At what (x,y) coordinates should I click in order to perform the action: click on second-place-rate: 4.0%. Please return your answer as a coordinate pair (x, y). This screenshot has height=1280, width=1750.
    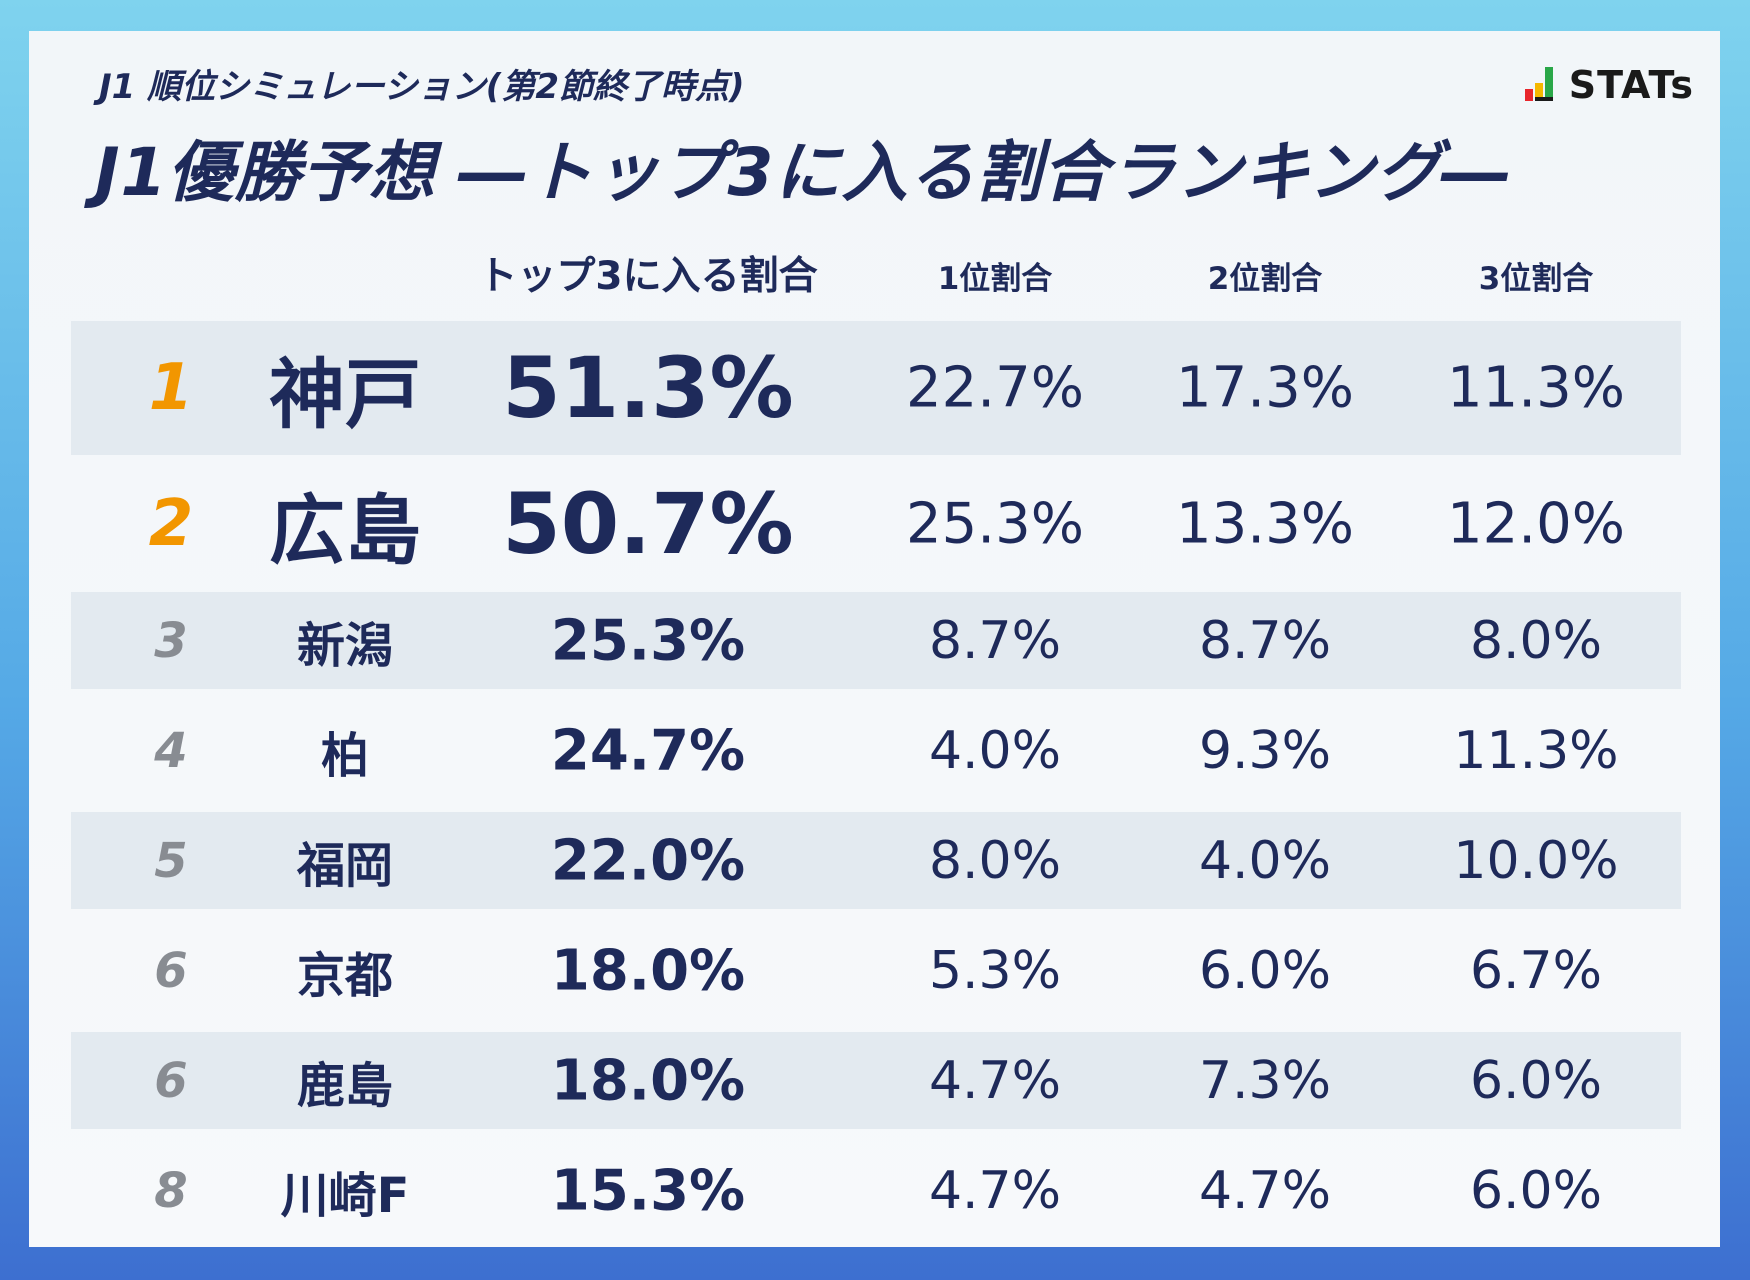
    Looking at the image, I should click on (1265, 860).